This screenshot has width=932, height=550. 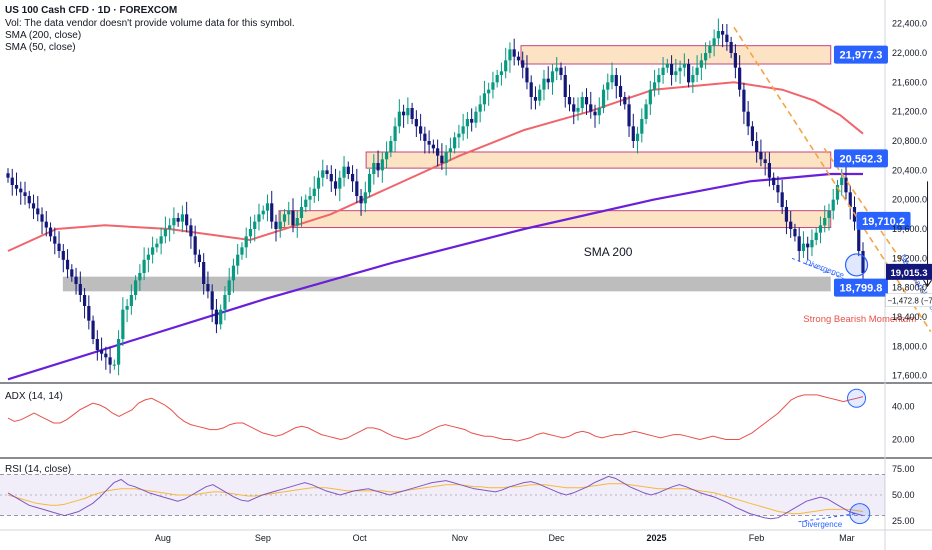 I want to click on price-tick-label: 17,600.0, so click(x=909, y=376).